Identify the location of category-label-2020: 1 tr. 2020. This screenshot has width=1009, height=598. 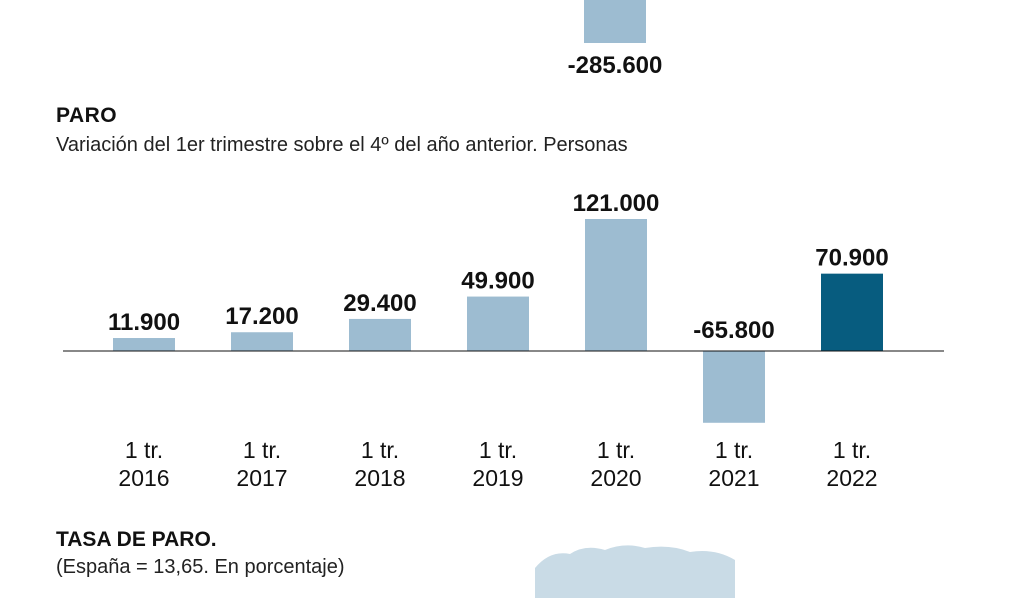
(615, 464).